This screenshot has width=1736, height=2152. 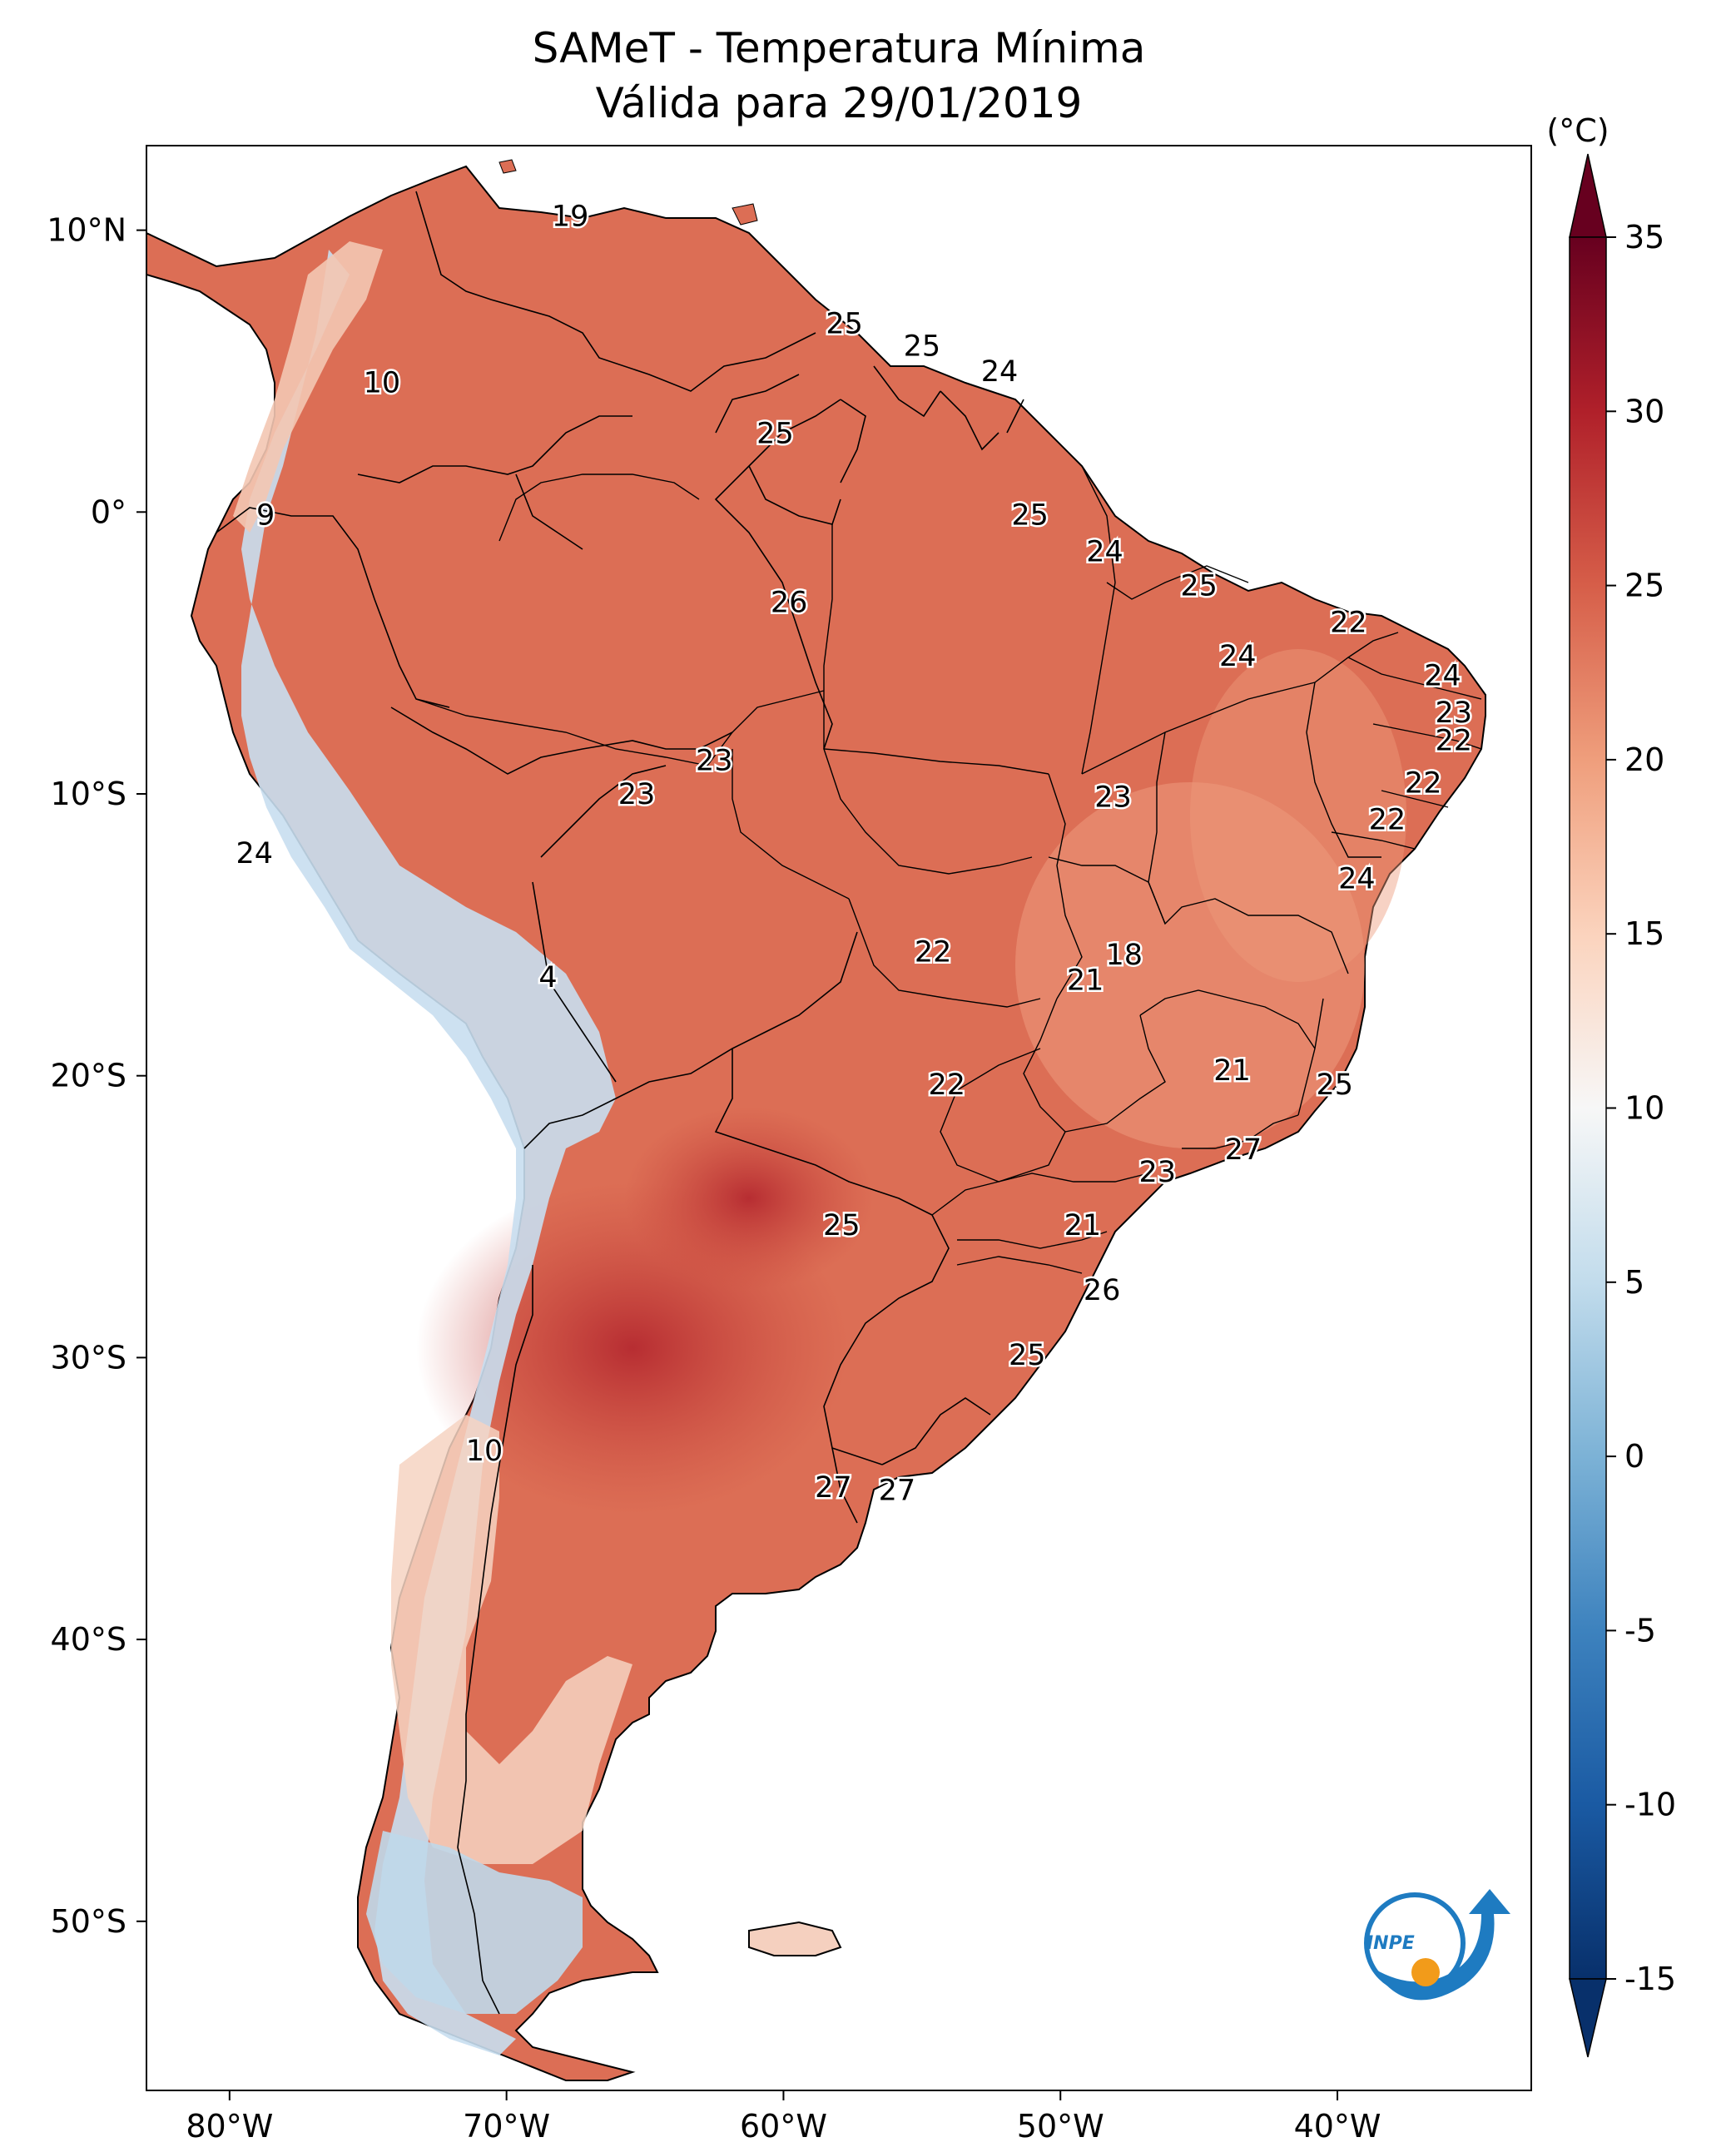 What do you see at coordinates (1588, 1108) in the screenshot?
I see `colorbar-gradient` at bounding box center [1588, 1108].